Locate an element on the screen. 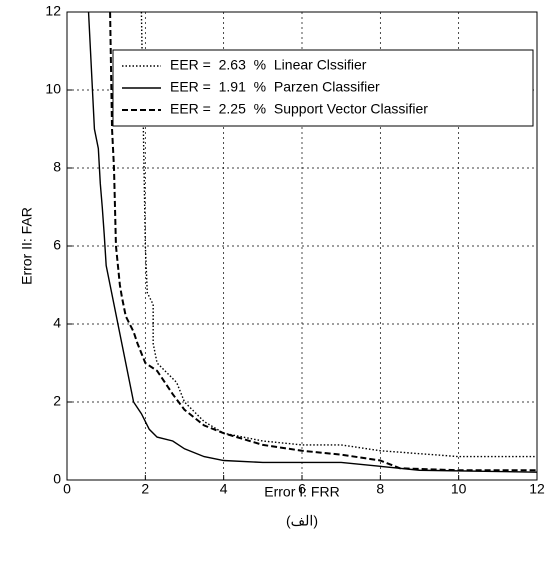 This screenshot has width=554, height=567. legend-label: EER = 2.25 % Support Vector Classifier is located at coordinates (299, 109).